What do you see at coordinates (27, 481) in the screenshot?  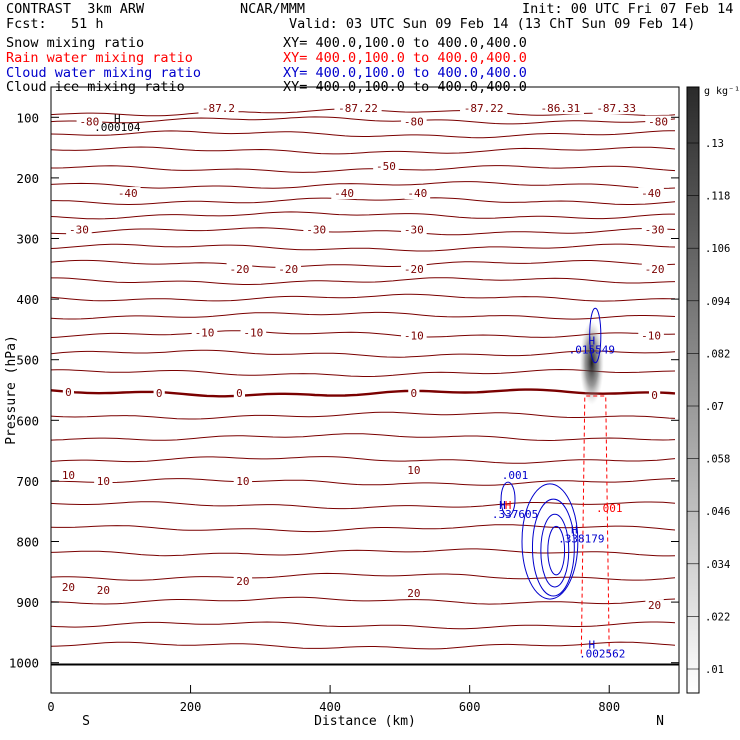 I see `y-tick-label: 700` at bounding box center [27, 481].